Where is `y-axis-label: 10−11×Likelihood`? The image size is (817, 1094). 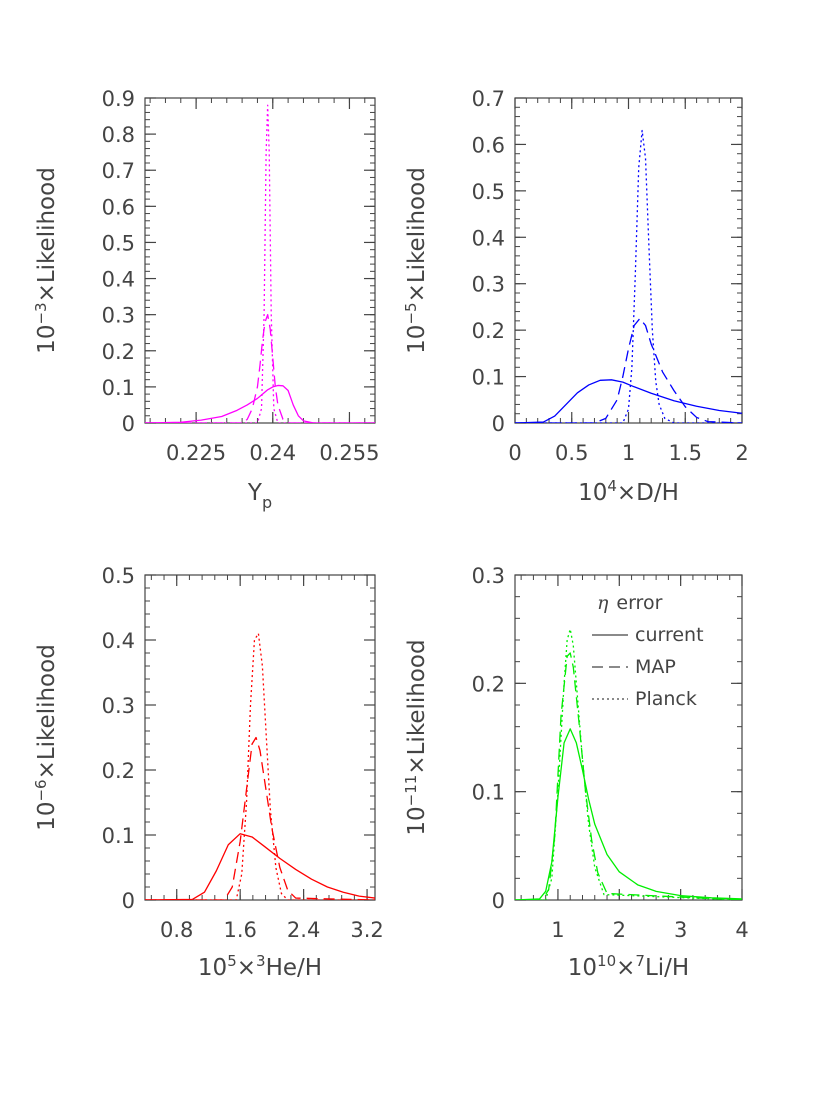
y-axis-label: 10−11×Likelihood is located at coordinates (416, 737).